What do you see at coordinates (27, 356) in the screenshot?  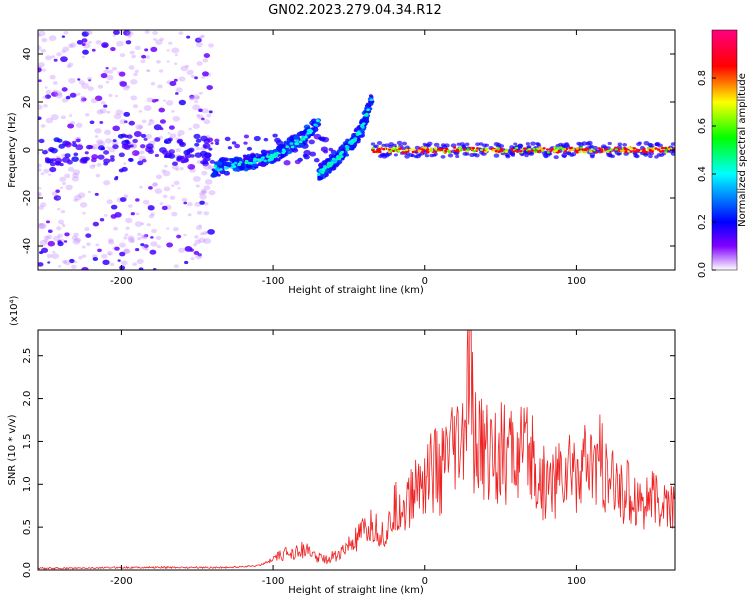 I see `snr-ytick-label: 2.5` at bounding box center [27, 356].